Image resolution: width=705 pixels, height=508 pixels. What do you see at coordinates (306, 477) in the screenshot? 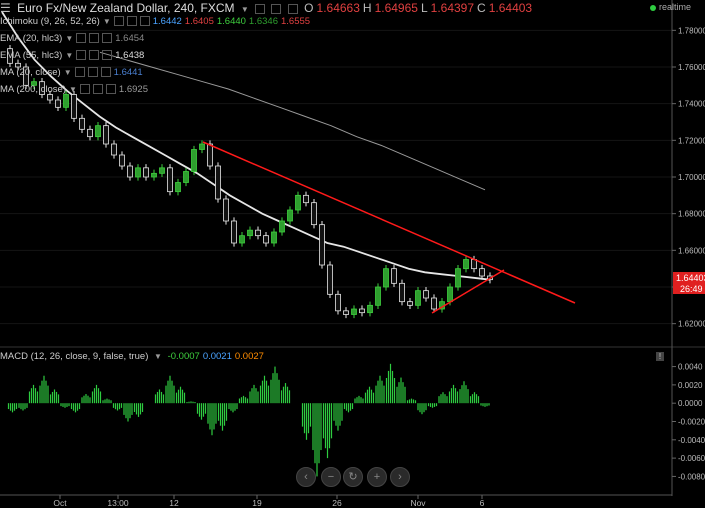
I see `scroll-left-button: ‹` at bounding box center [306, 477].